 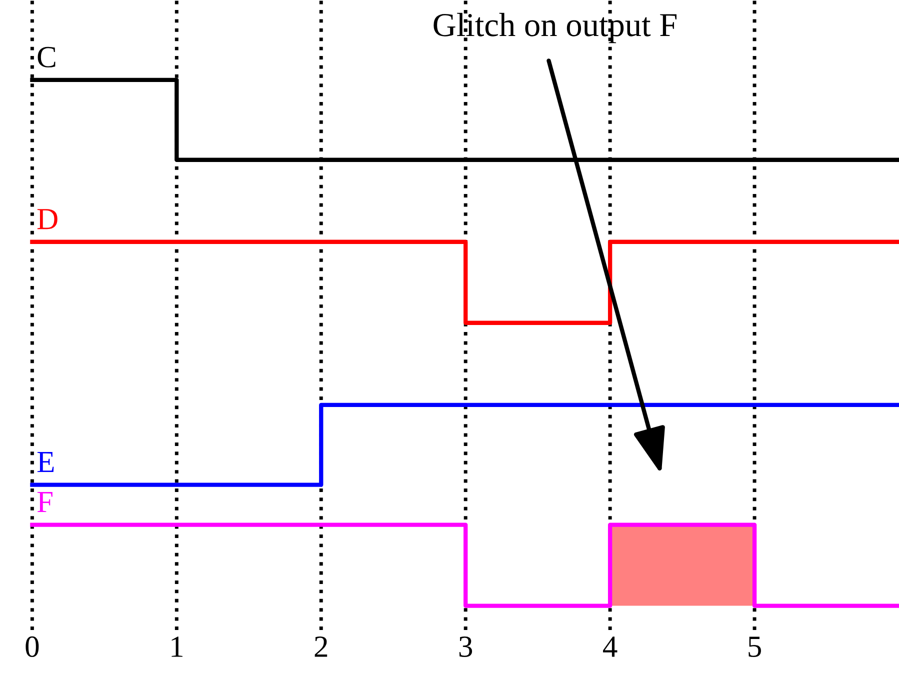 What do you see at coordinates (465, 647) in the screenshot?
I see `x-tick-label: 3` at bounding box center [465, 647].